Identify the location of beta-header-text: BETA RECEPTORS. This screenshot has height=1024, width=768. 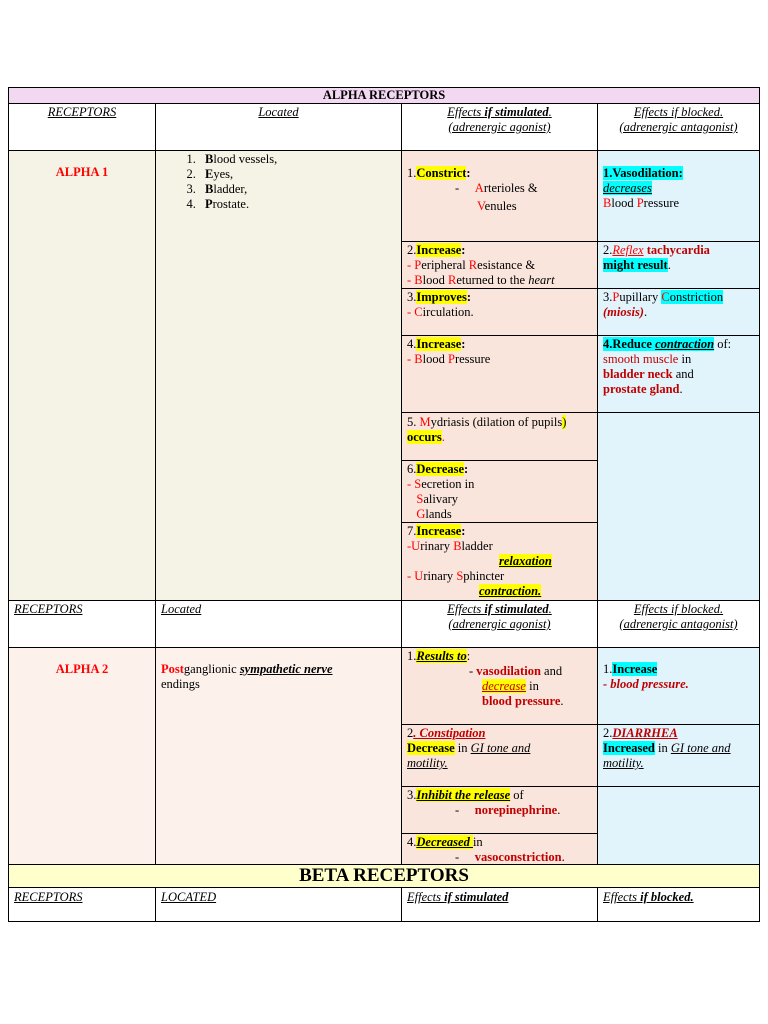
(384, 875).